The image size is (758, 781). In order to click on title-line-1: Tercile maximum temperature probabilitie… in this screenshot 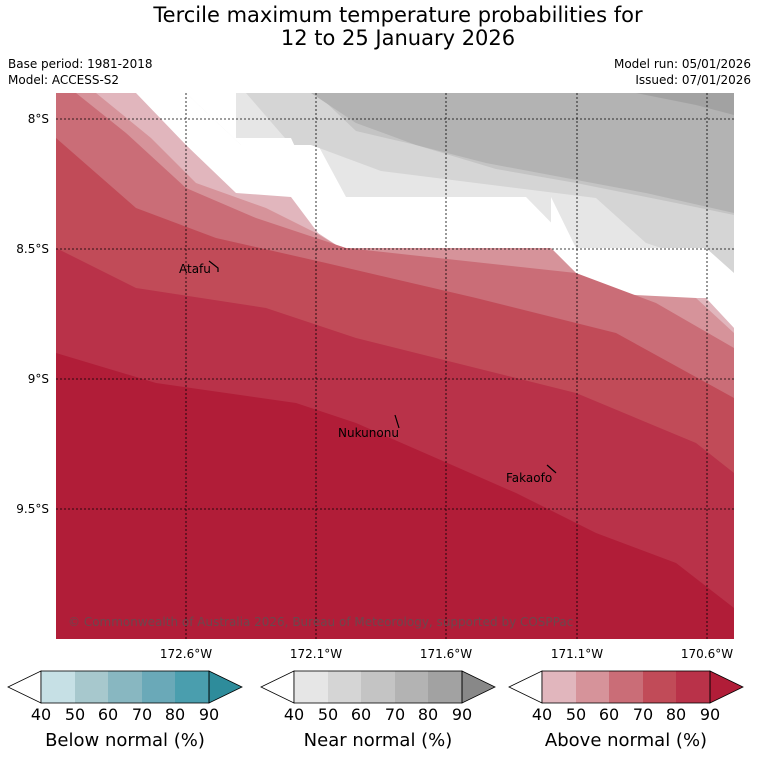, I will do `click(398, 15)`.